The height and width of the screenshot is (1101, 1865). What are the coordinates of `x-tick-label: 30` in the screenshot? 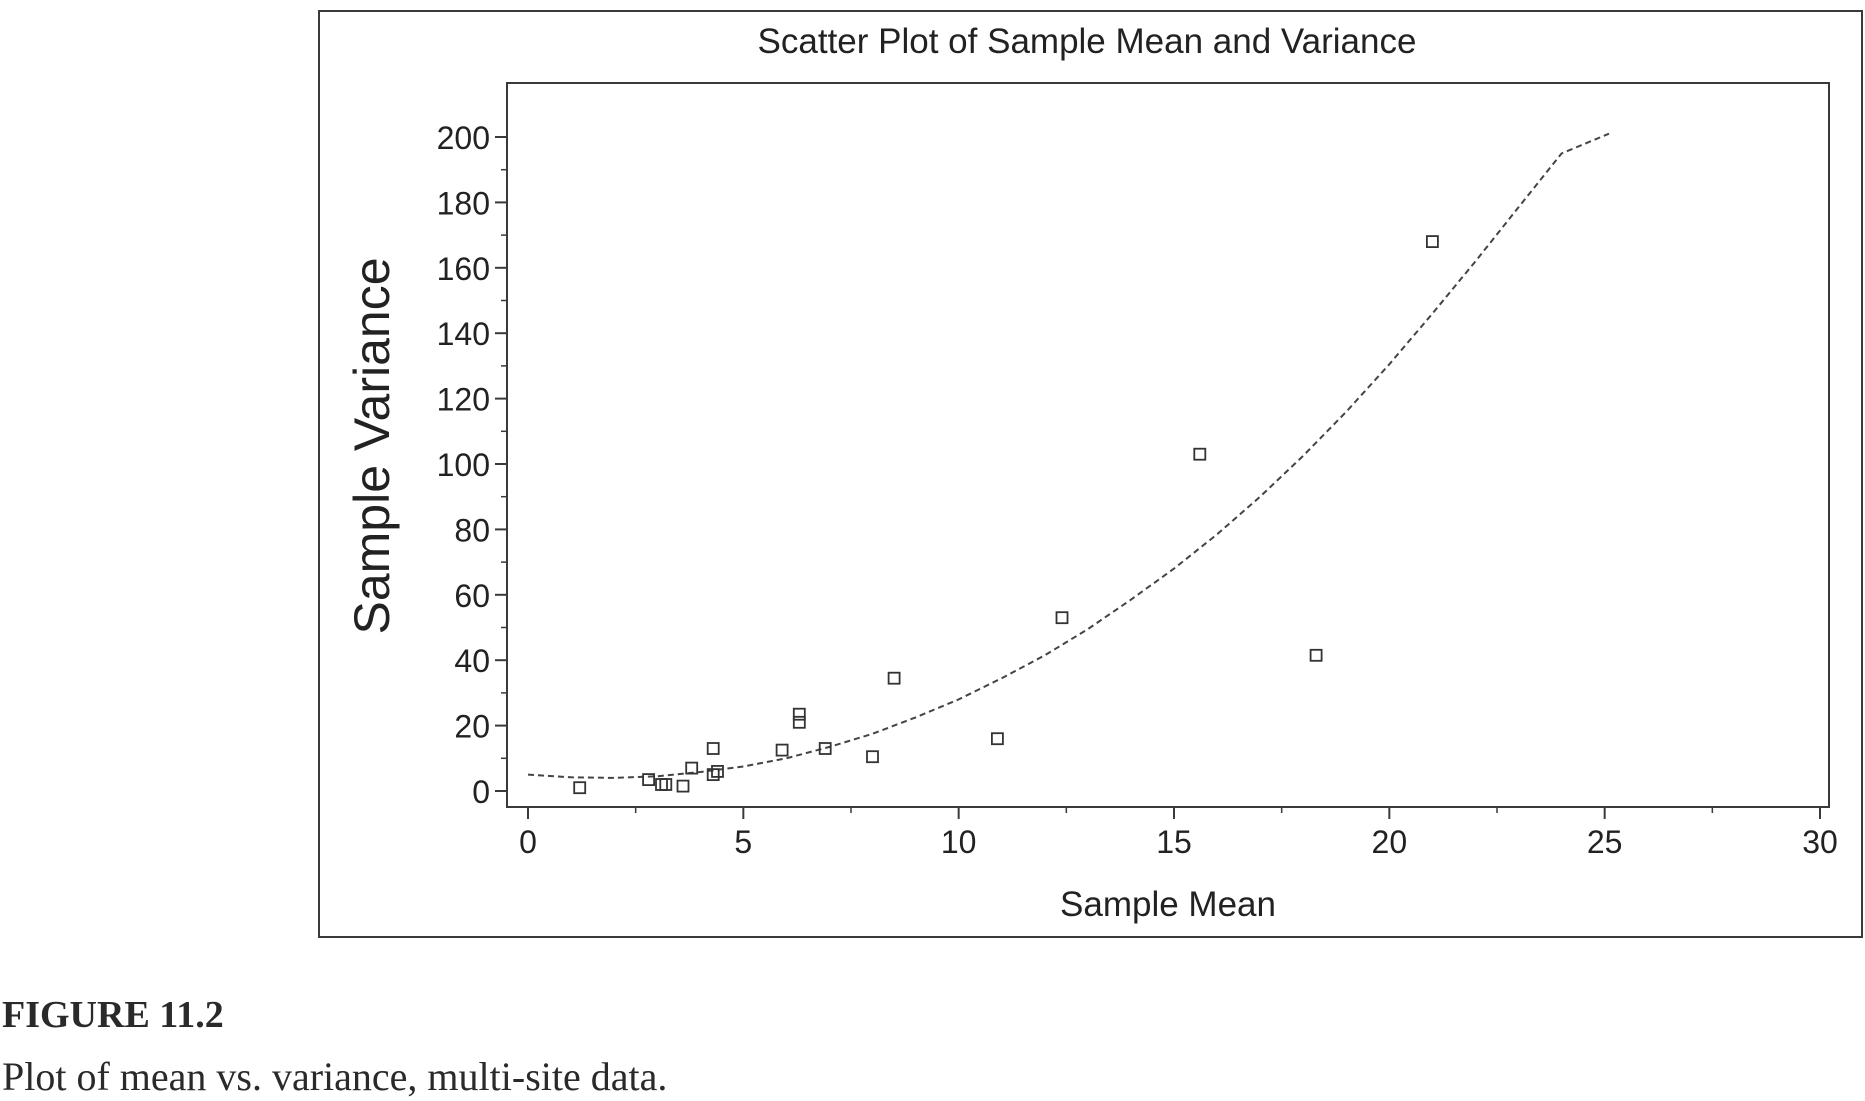 It's located at (1820, 842).